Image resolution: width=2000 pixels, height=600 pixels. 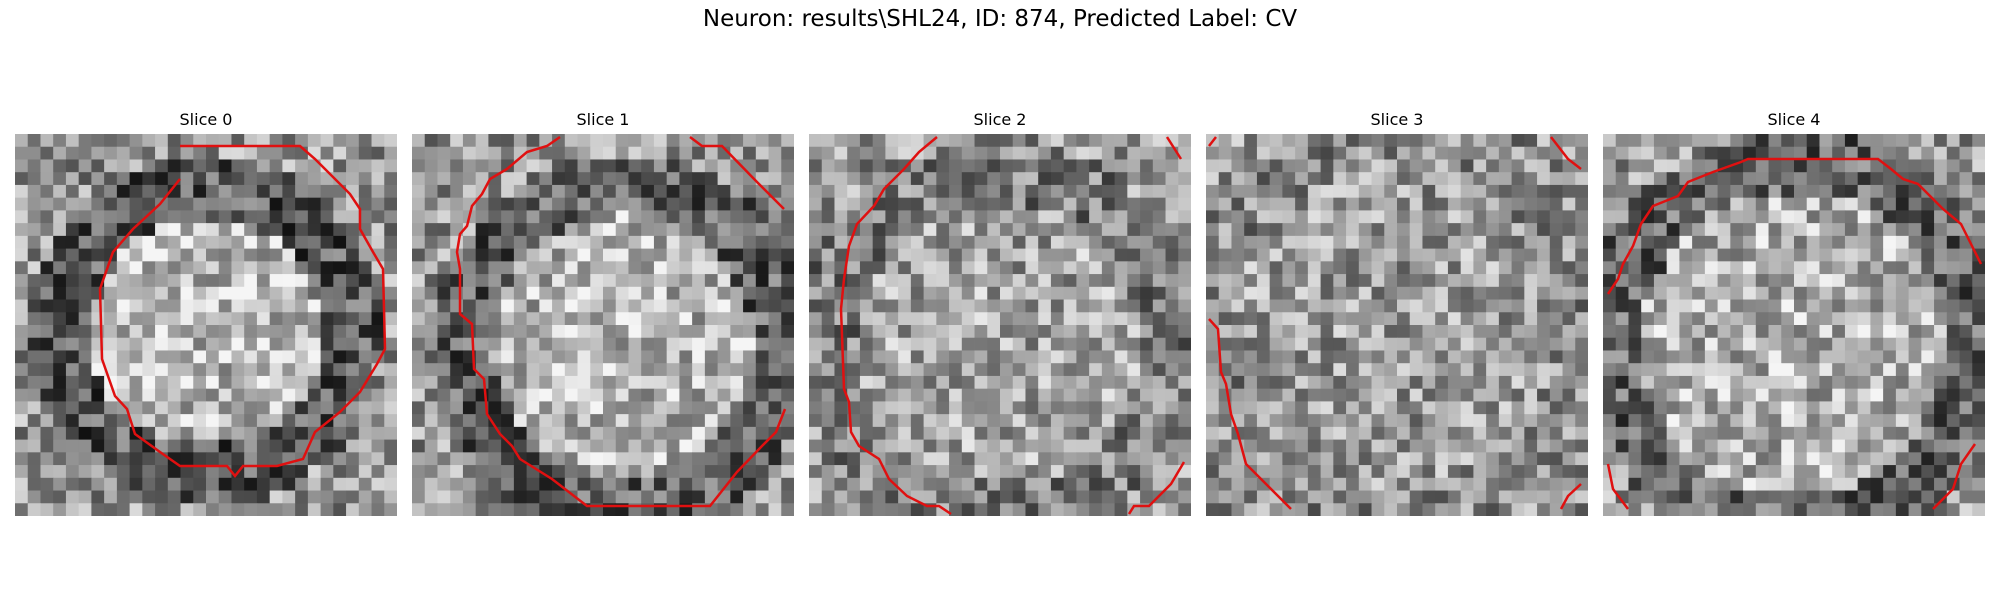 I want to click on slice-title: Slice 0, so click(x=206, y=119).